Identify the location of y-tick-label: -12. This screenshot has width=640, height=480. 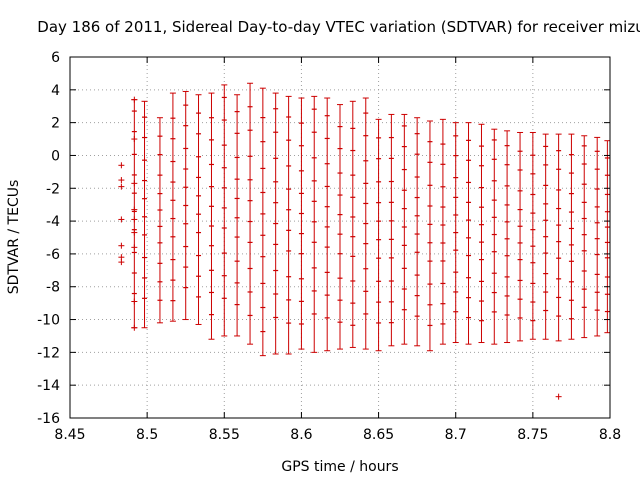
(48, 353).